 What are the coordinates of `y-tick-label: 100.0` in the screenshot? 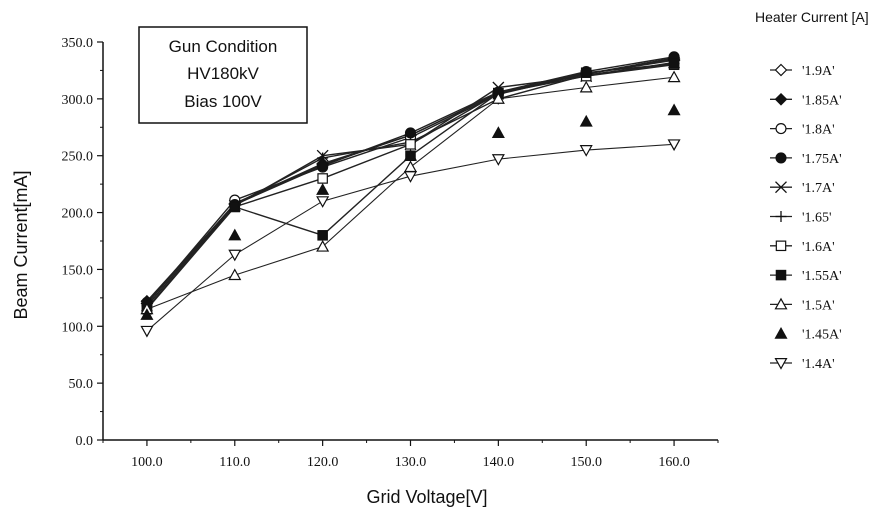 It's located at (78, 327).